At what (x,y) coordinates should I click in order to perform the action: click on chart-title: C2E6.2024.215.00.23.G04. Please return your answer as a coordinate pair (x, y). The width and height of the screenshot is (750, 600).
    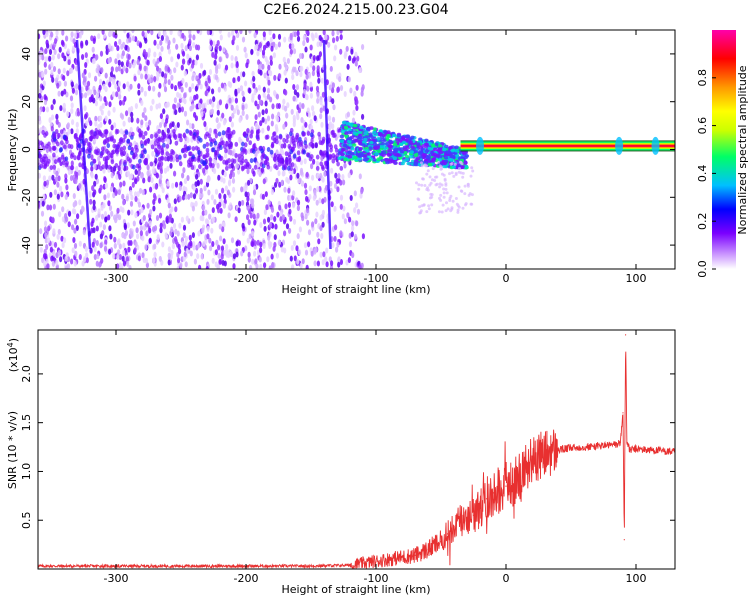
    Looking at the image, I should click on (355, 10).